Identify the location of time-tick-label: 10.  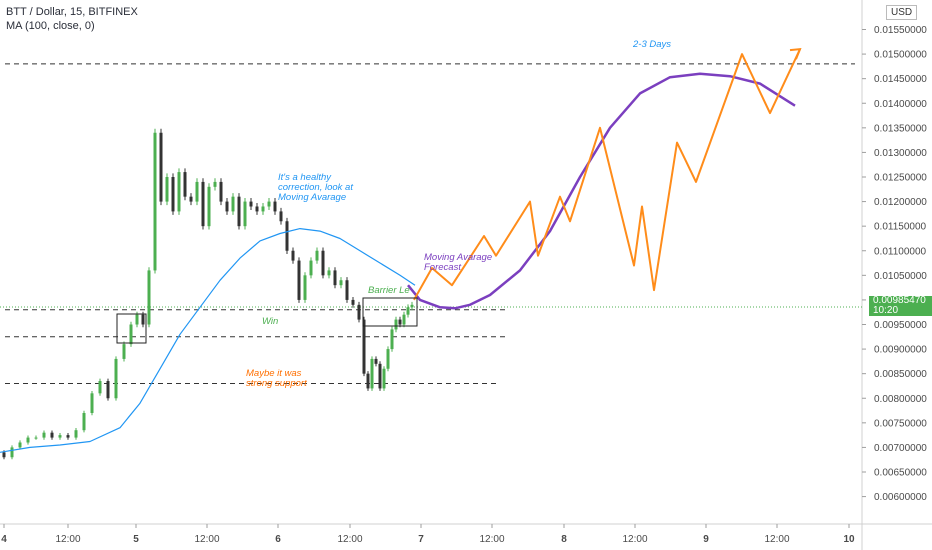
(849, 539).